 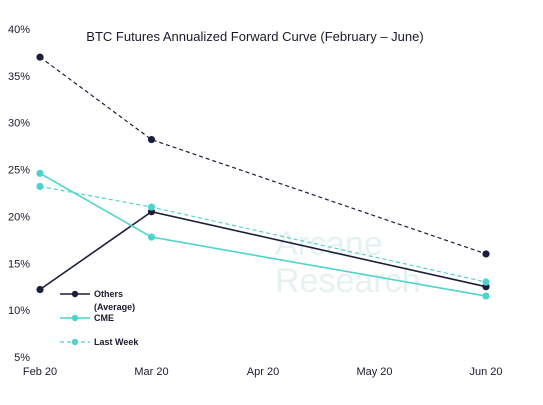 I want to click on legend-label: Last Week, so click(x=116, y=342).